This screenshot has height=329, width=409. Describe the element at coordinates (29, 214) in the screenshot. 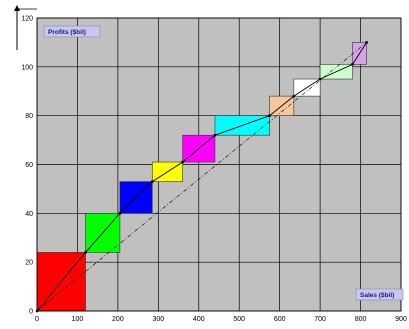

I see `y-tick-label-2: 40` at that location.